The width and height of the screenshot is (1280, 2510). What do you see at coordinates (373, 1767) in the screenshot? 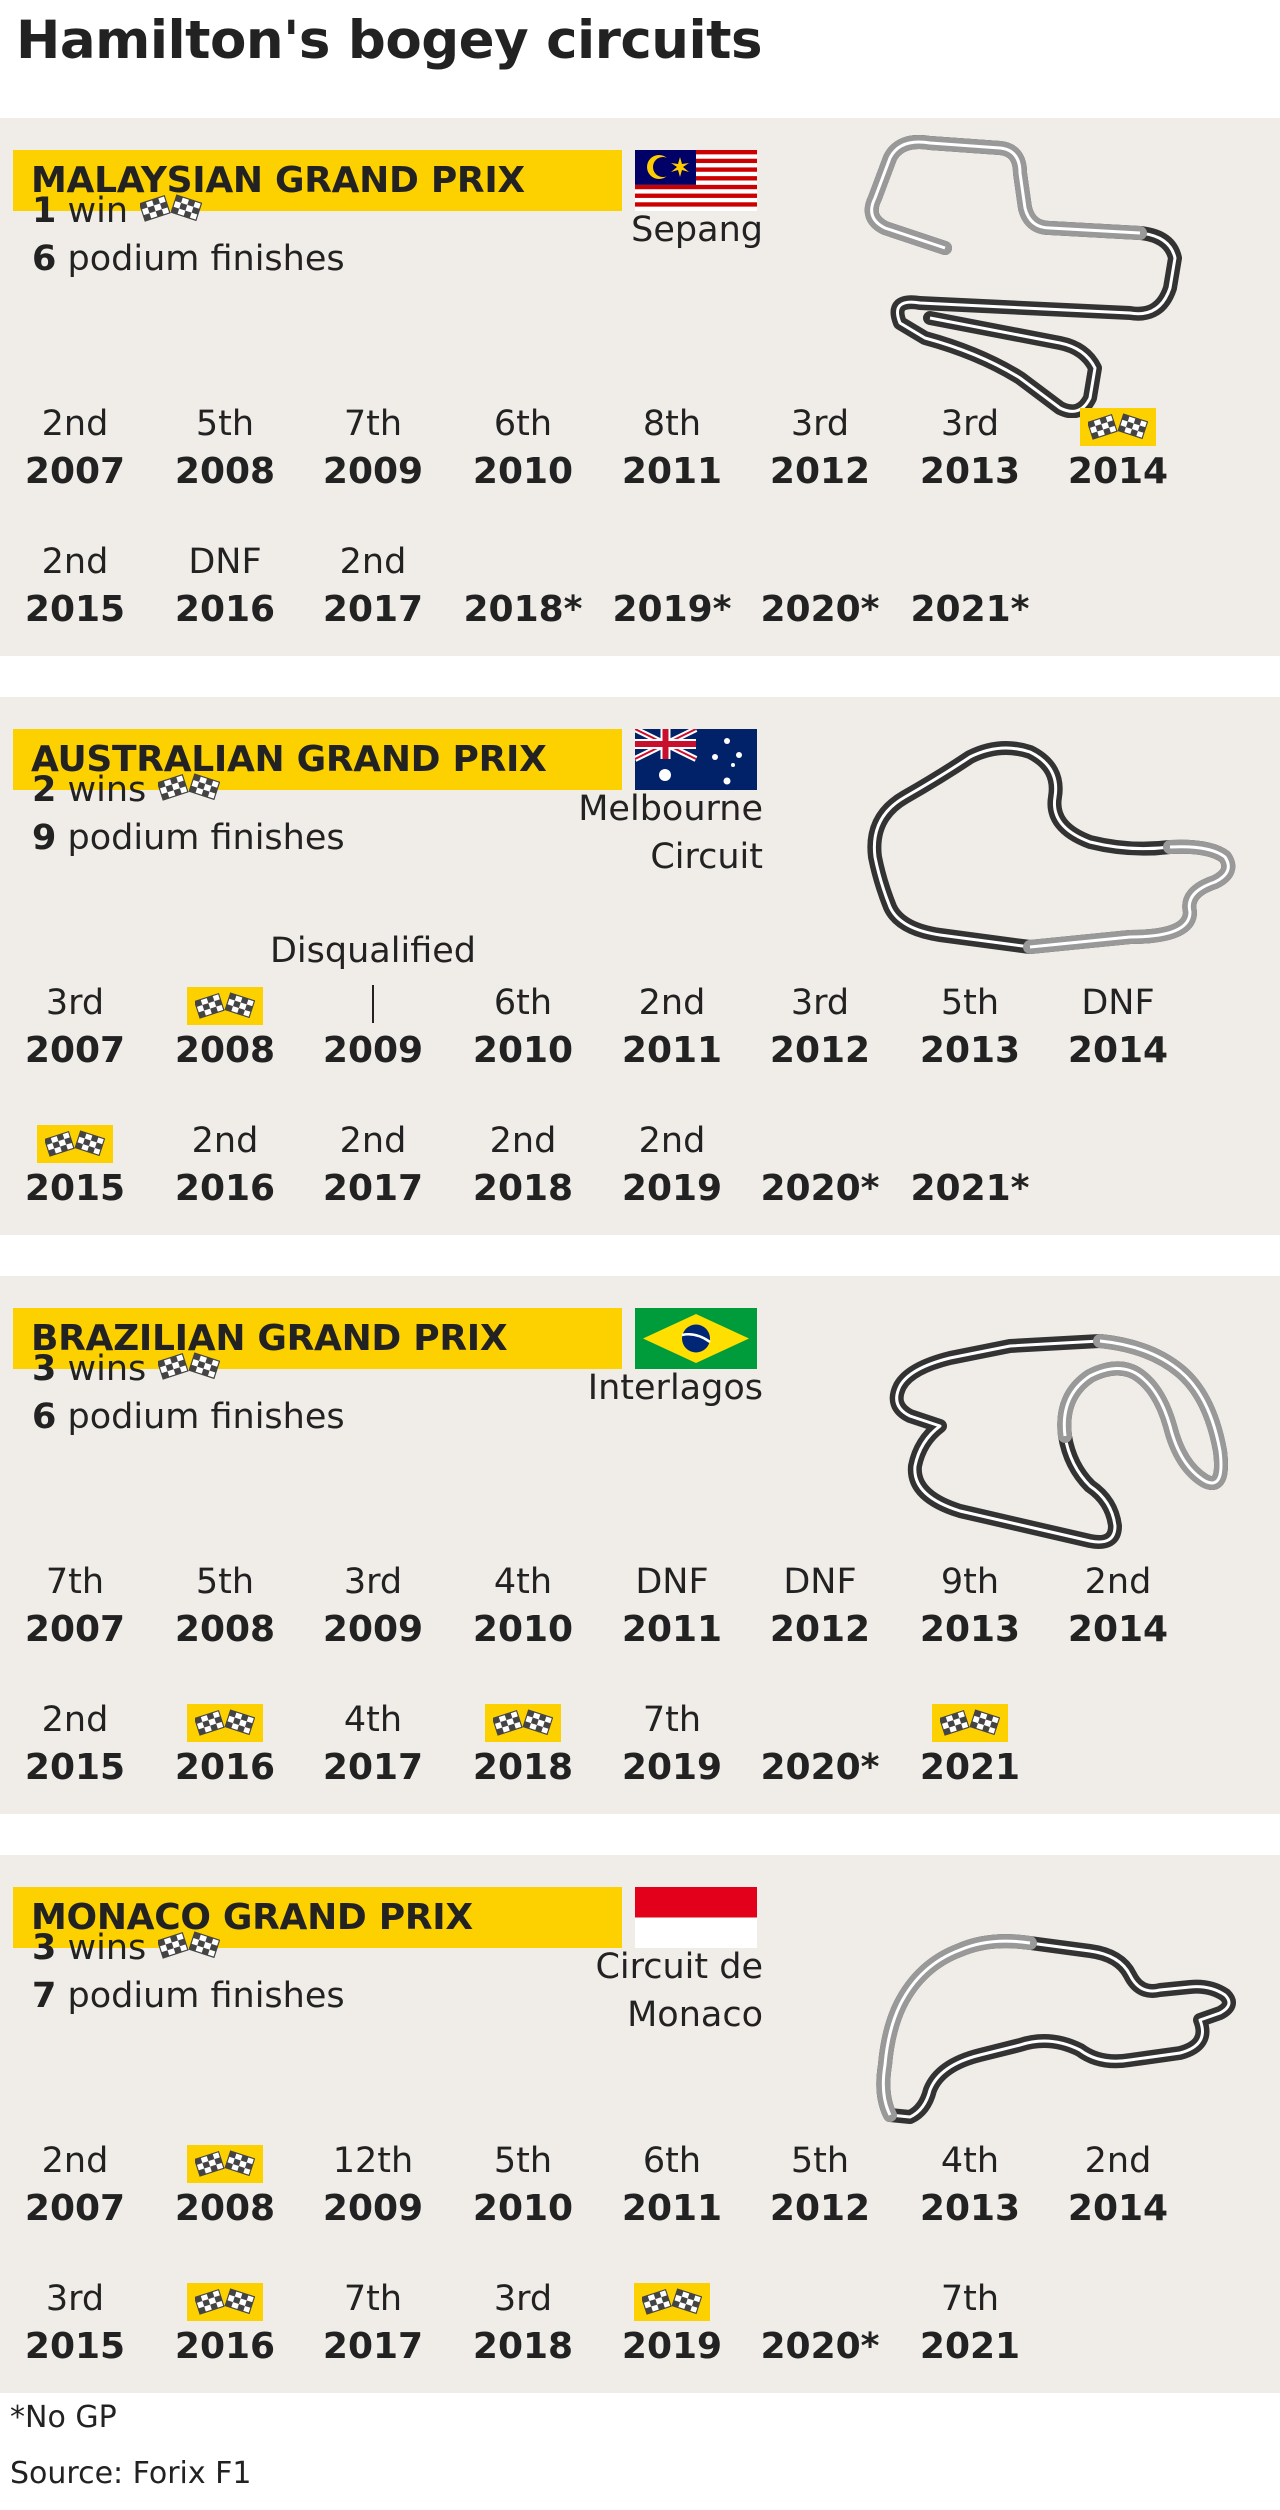
I see `race-year: 2017` at bounding box center [373, 1767].